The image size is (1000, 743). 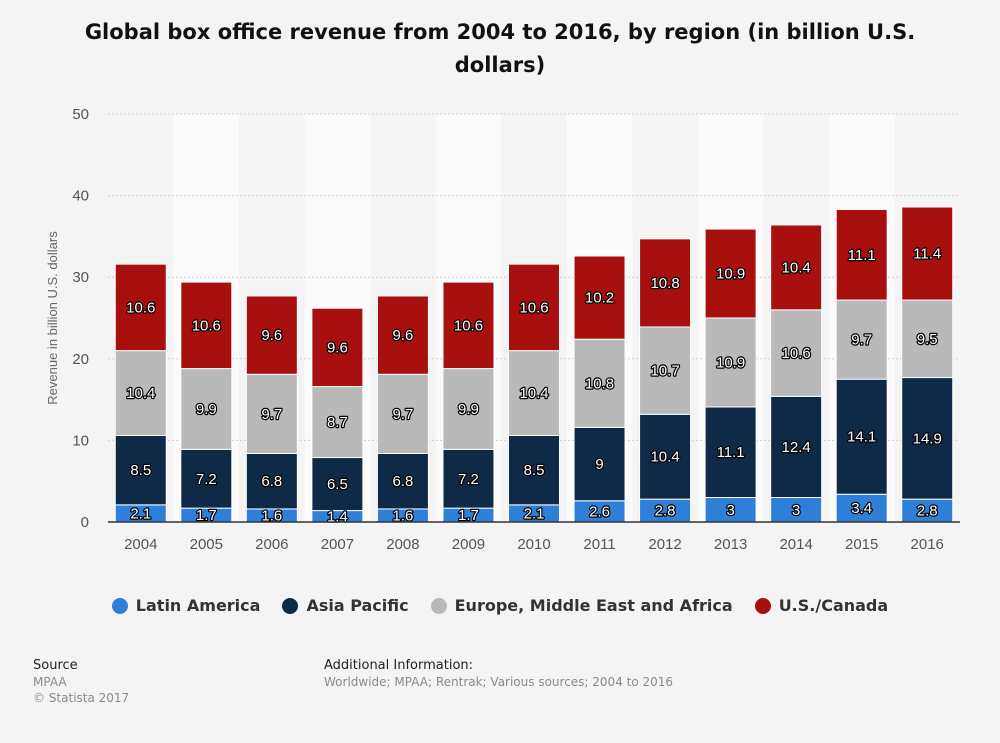 What do you see at coordinates (55, 665) in the screenshot?
I see `source-label: Source` at bounding box center [55, 665].